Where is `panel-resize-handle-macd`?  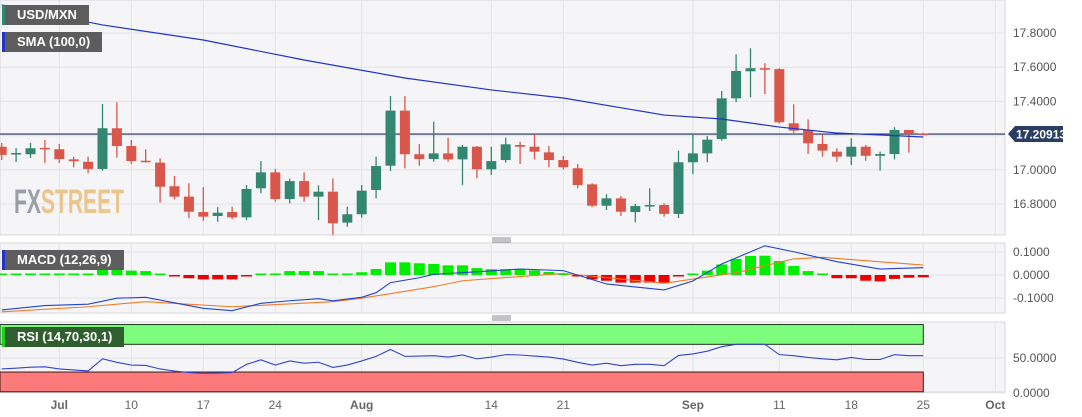
panel-resize-handle-macd is located at coordinates (501, 240).